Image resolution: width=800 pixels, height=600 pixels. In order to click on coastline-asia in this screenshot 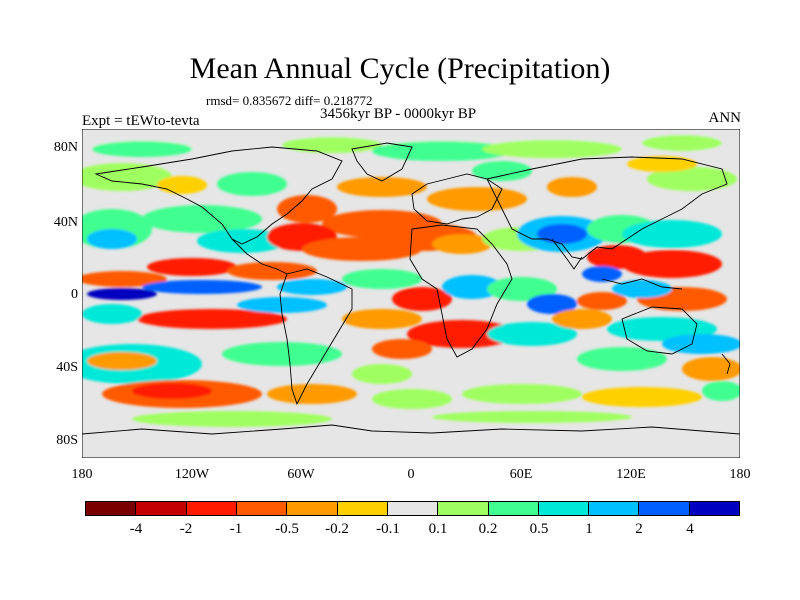, I will do `click(607, 208)`.